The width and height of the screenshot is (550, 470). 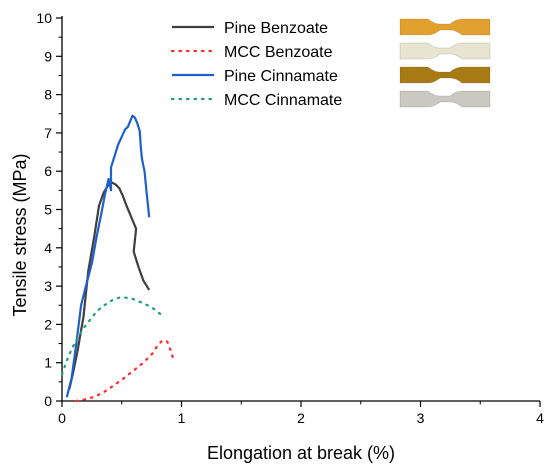 I want to click on y-tick-label: 1, so click(x=48, y=363).